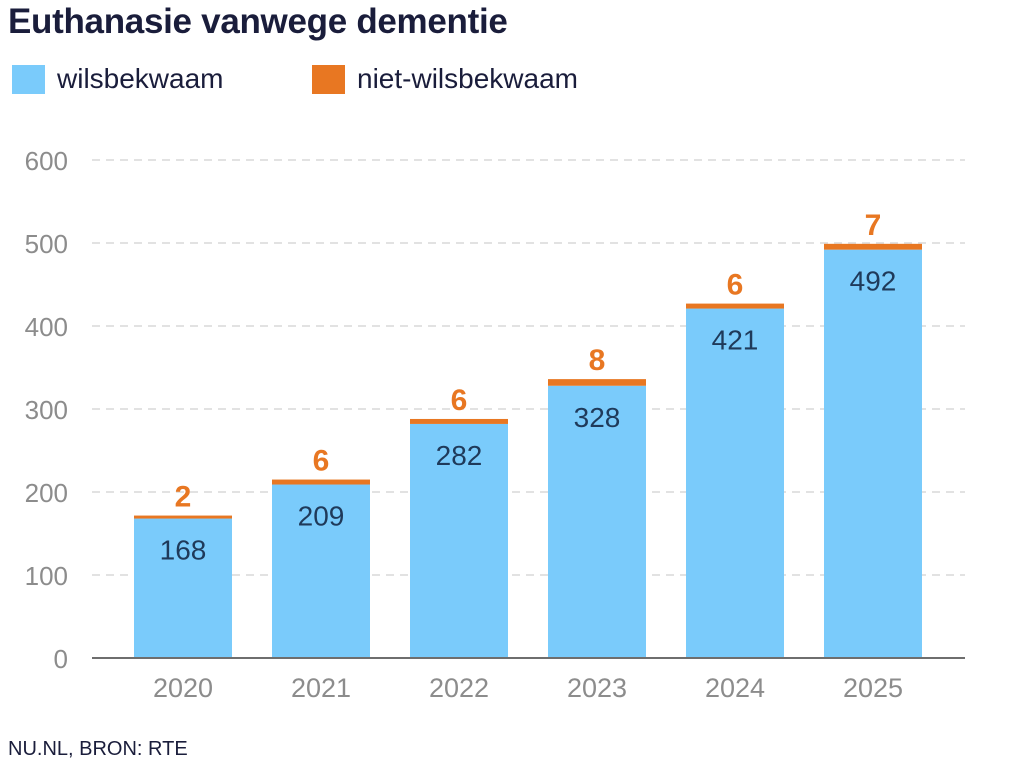 This screenshot has height=768, width=1024. I want to click on legend-item-wilsbekwaam: wilsbekwaam, so click(118, 79).